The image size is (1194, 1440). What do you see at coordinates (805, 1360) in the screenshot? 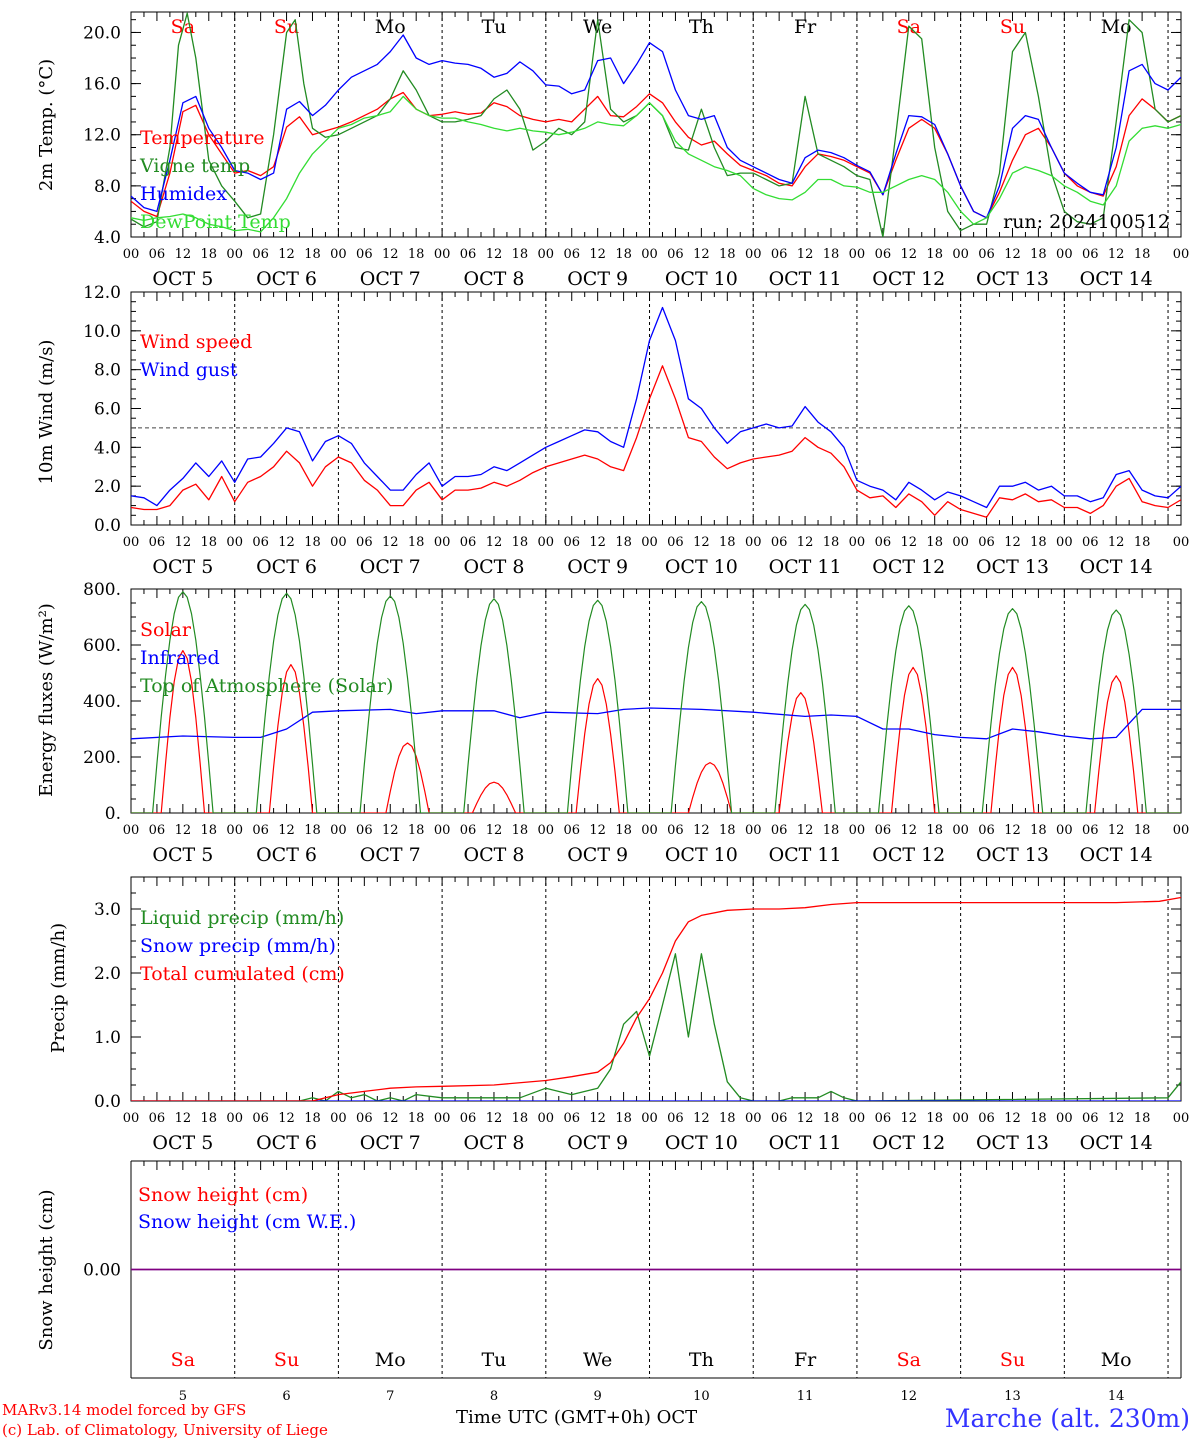
I see `weekday-label: Fr` at bounding box center [805, 1360].